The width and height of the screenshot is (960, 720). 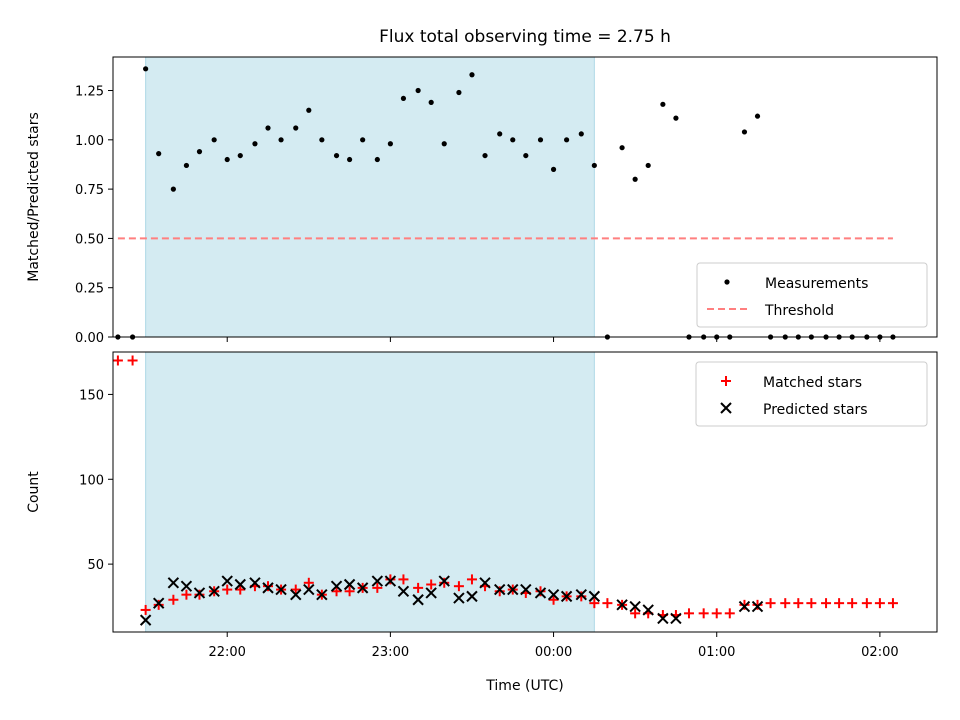 What do you see at coordinates (816, 284) in the screenshot?
I see `legend-measurements-label: Measurements` at bounding box center [816, 284].